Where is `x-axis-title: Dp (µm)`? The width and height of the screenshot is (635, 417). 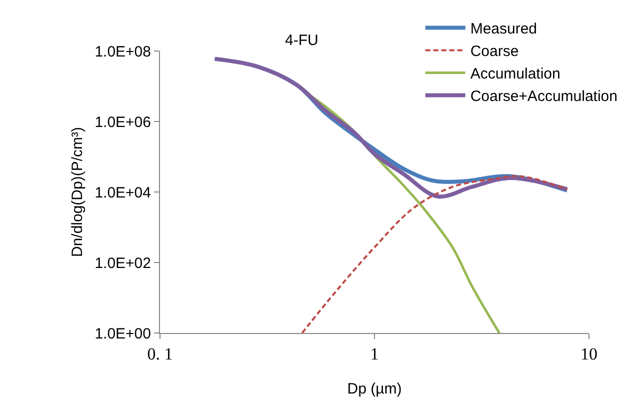
x-axis-title: Dp (µm) is located at coordinates (374, 389).